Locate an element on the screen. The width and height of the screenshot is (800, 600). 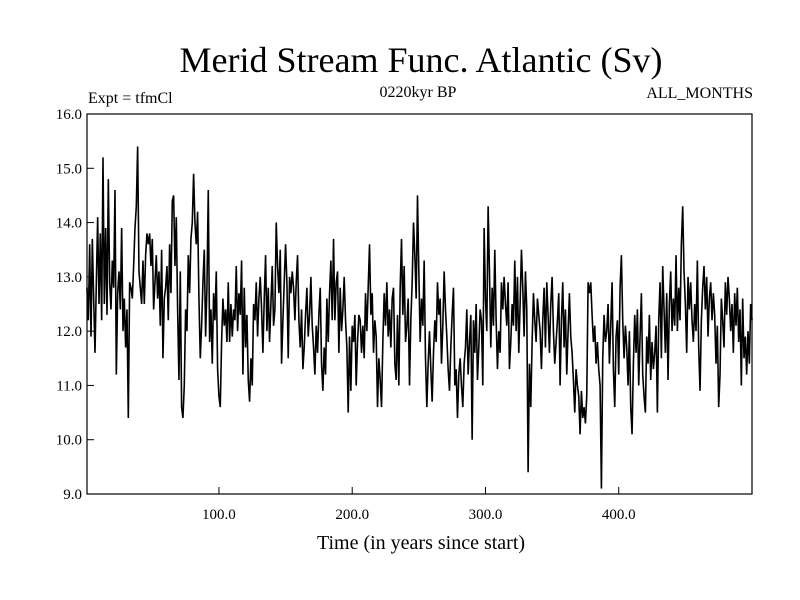
y-tick-label: 10.0 is located at coordinates (69, 441).